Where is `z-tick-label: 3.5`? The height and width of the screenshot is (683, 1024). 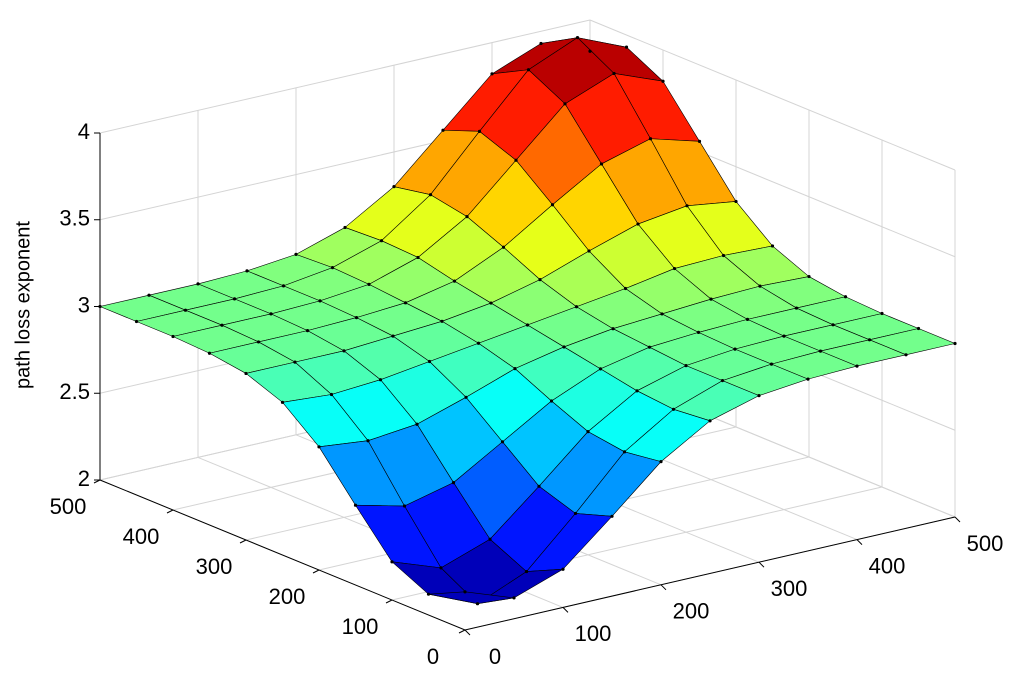 z-tick-label: 3.5 is located at coordinates (74, 218).